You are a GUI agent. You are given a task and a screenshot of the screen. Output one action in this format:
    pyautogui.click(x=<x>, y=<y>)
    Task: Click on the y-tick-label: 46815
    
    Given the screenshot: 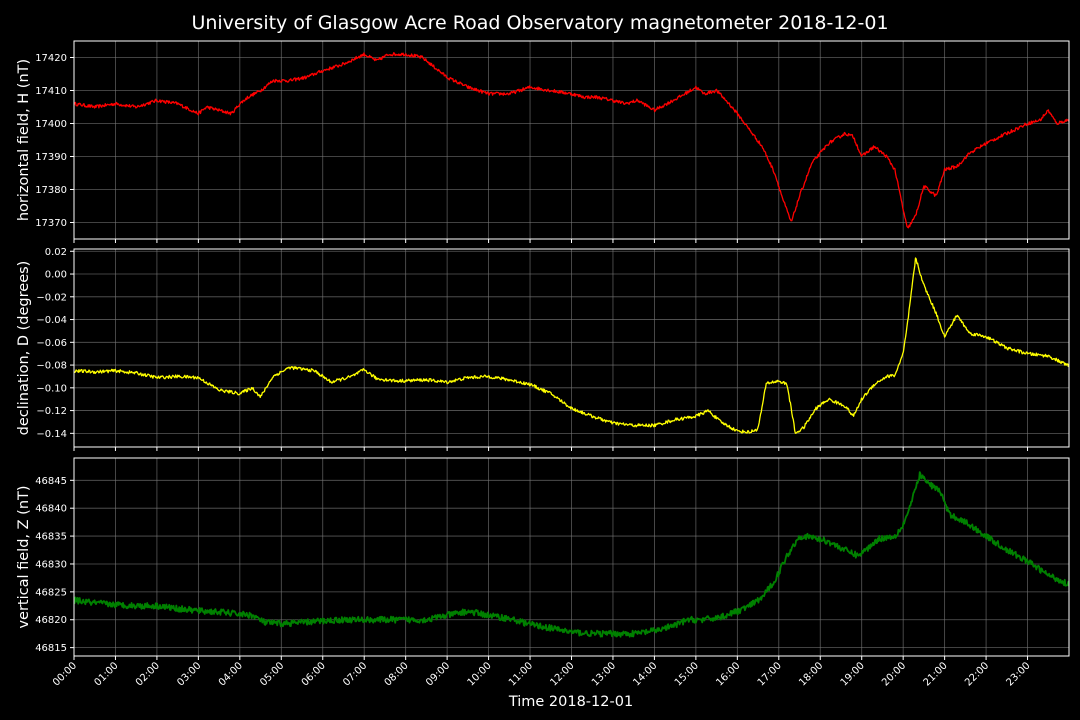 What is the action you would take?
    pyautogui.click(x=51, y=648)
    